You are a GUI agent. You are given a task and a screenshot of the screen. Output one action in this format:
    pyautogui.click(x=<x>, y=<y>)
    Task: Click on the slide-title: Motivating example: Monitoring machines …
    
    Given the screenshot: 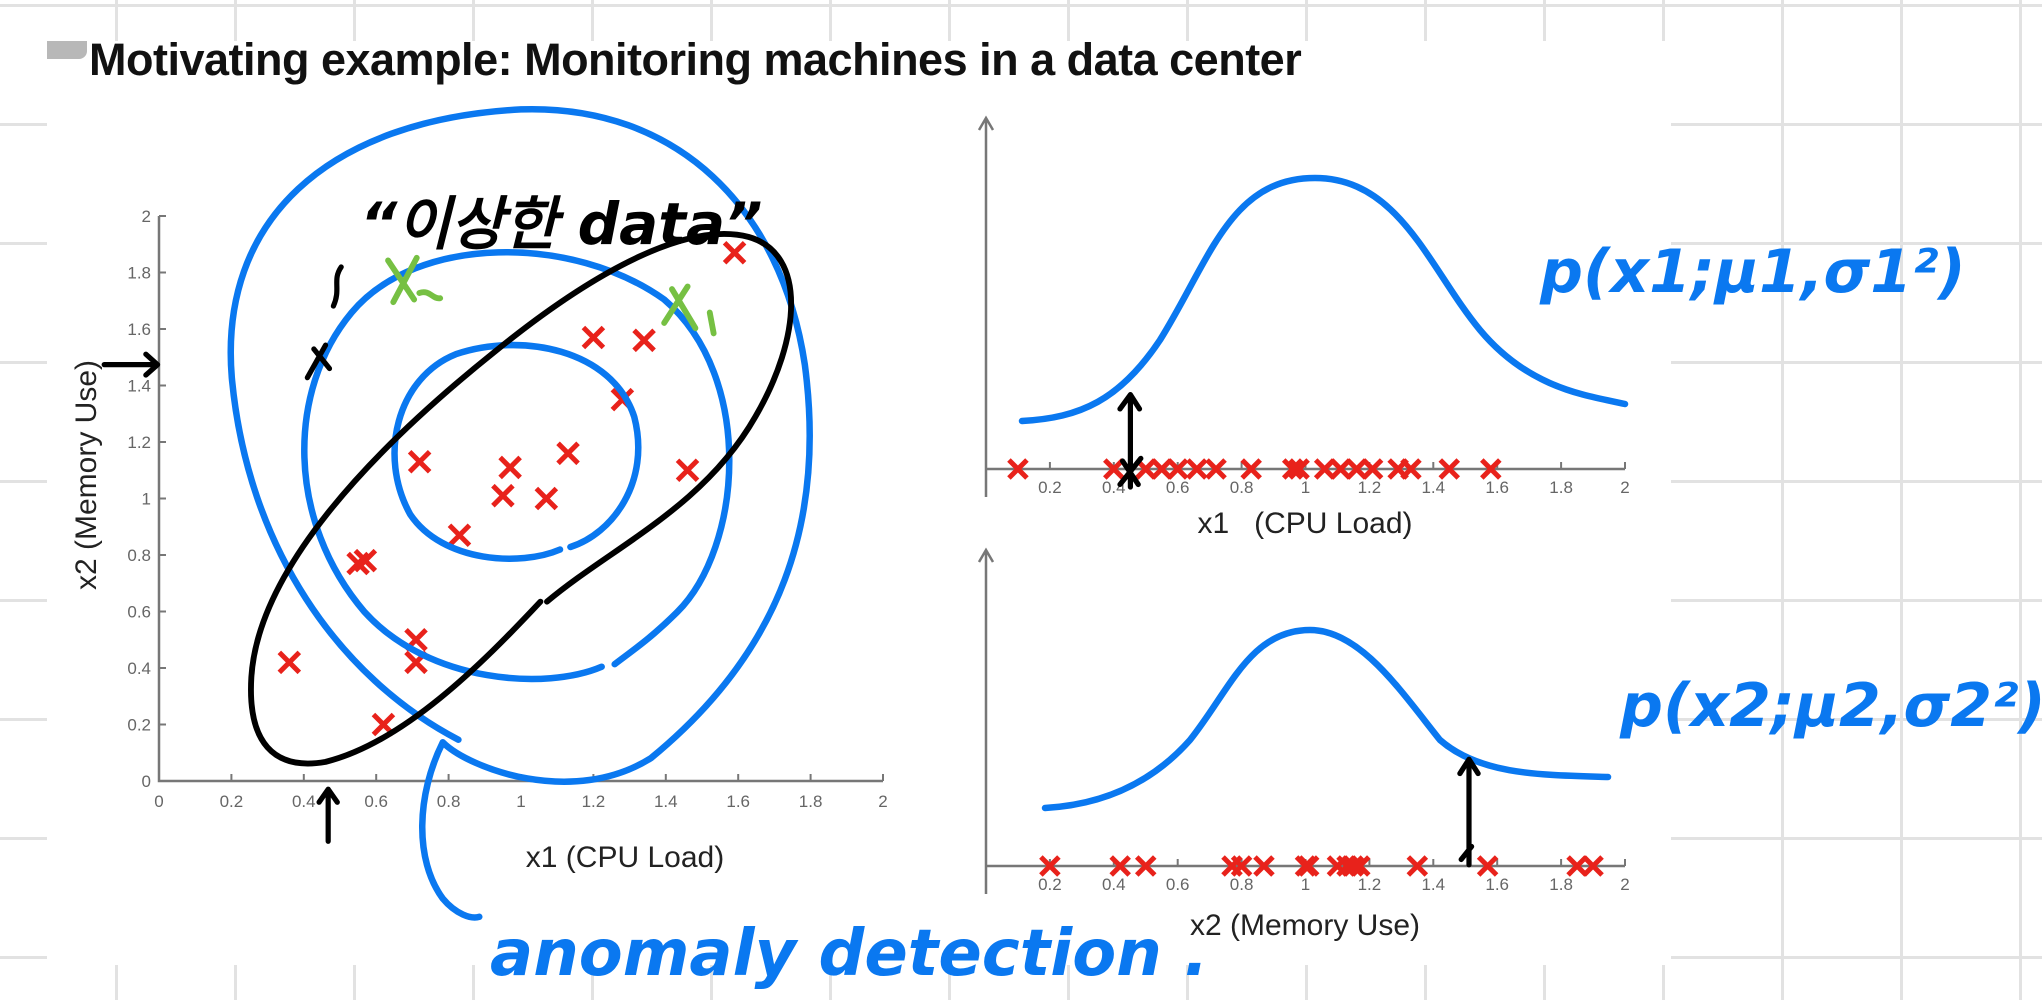 What is the action you would take?
    pyautogui.click(x=695, y=59)
    